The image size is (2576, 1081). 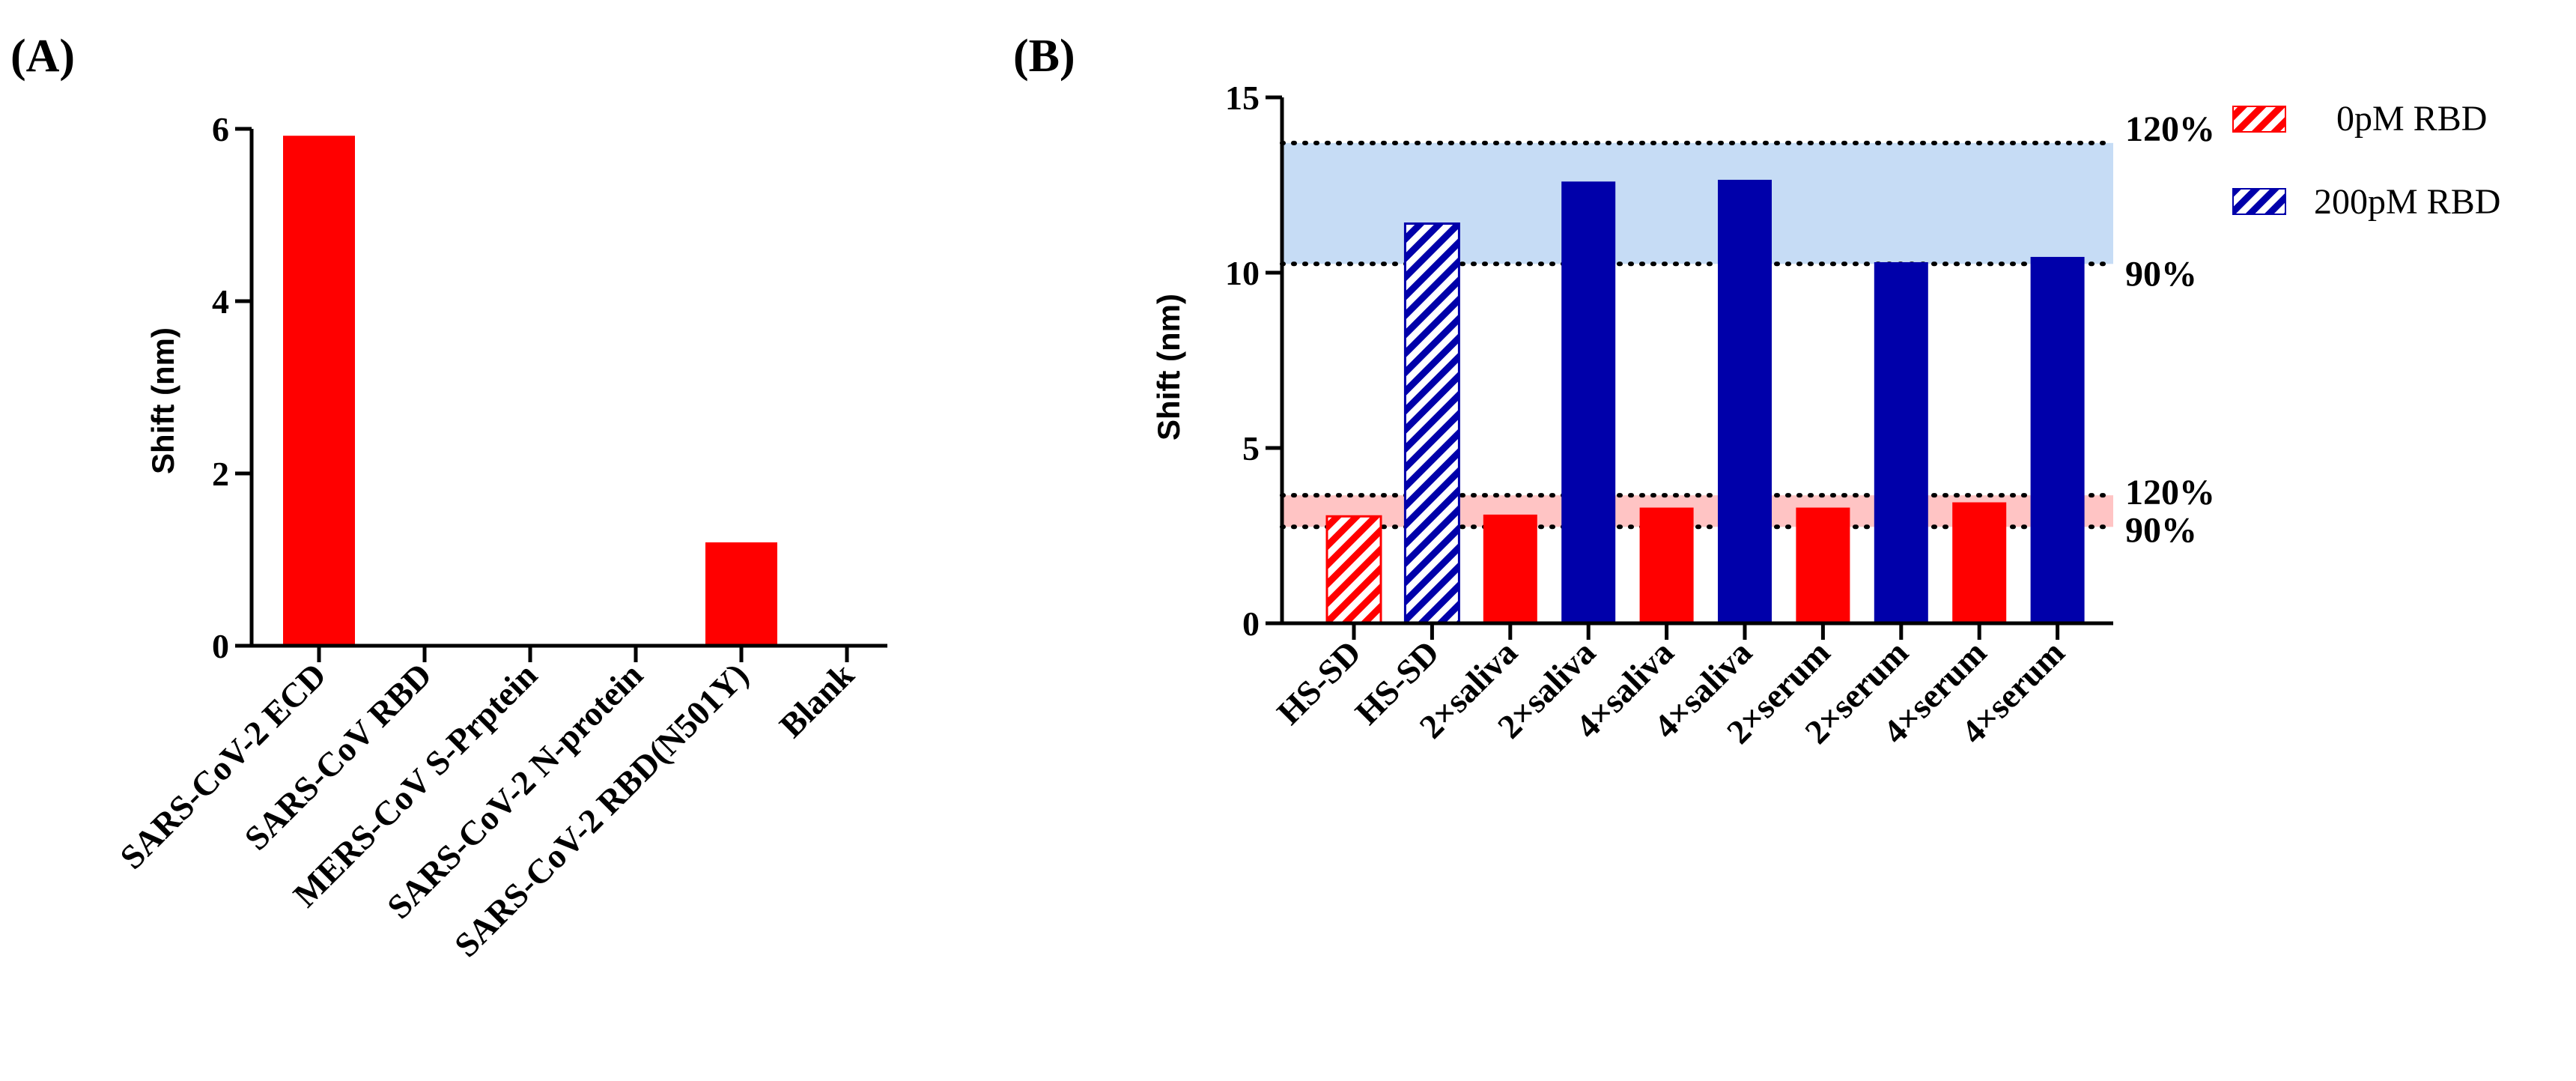 What do you see at coordinates (1251, 448) in the screenshot?
I see `panel-b-y-tick-label: 5` at bounding box center [1251, 448].